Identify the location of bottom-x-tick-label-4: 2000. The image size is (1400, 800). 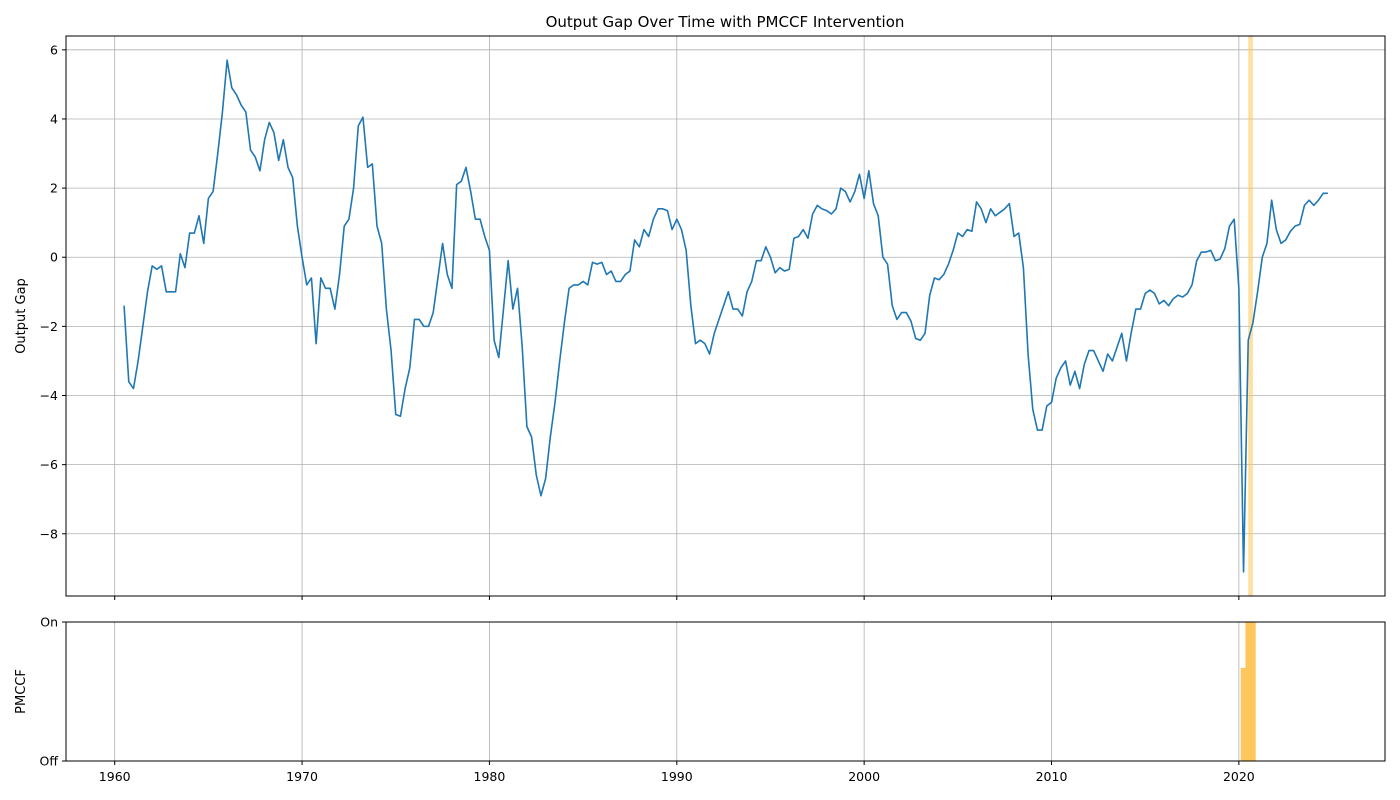
(864, 776).